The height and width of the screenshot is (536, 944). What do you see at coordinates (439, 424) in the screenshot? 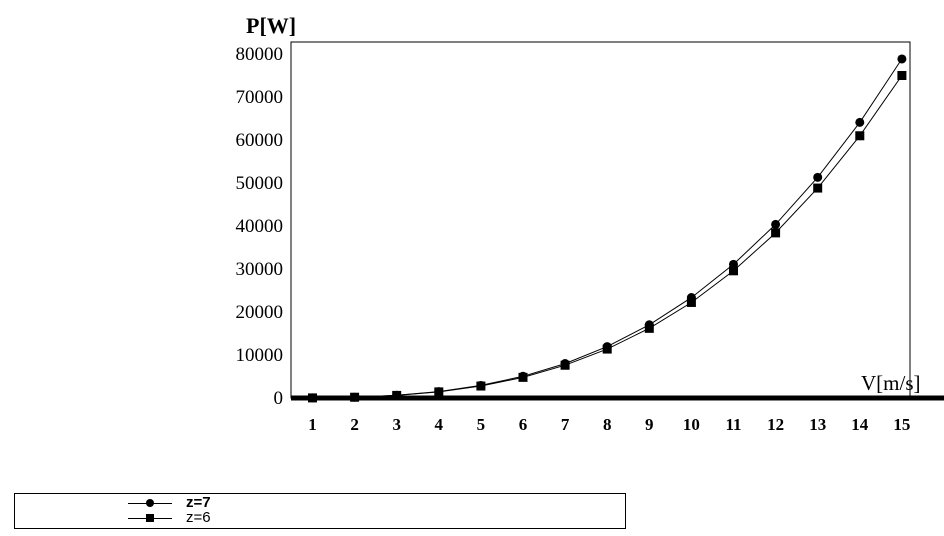
I see `x-tick-label: 4` at bounding box center [439, 424].